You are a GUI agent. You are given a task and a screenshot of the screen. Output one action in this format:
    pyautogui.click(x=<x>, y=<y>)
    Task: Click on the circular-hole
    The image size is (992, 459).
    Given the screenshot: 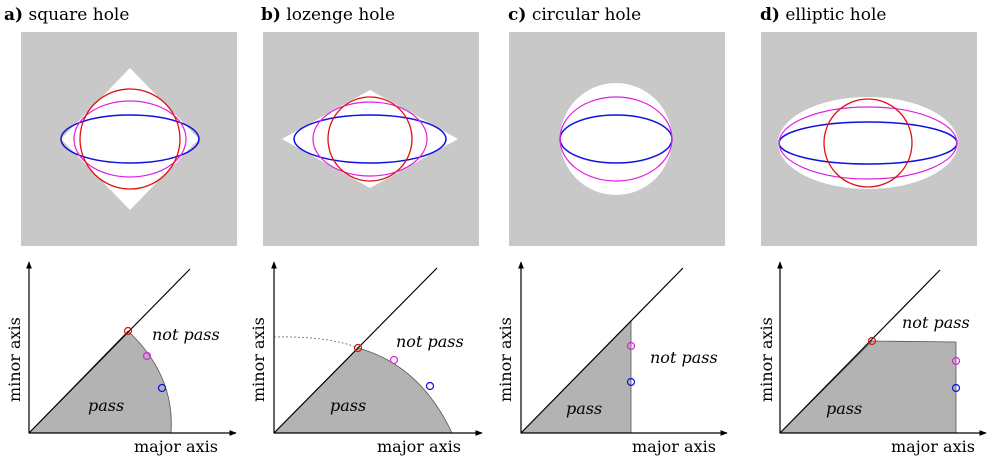 What is the action you would take?
    pyautogui.click(x=616, y=139)
    